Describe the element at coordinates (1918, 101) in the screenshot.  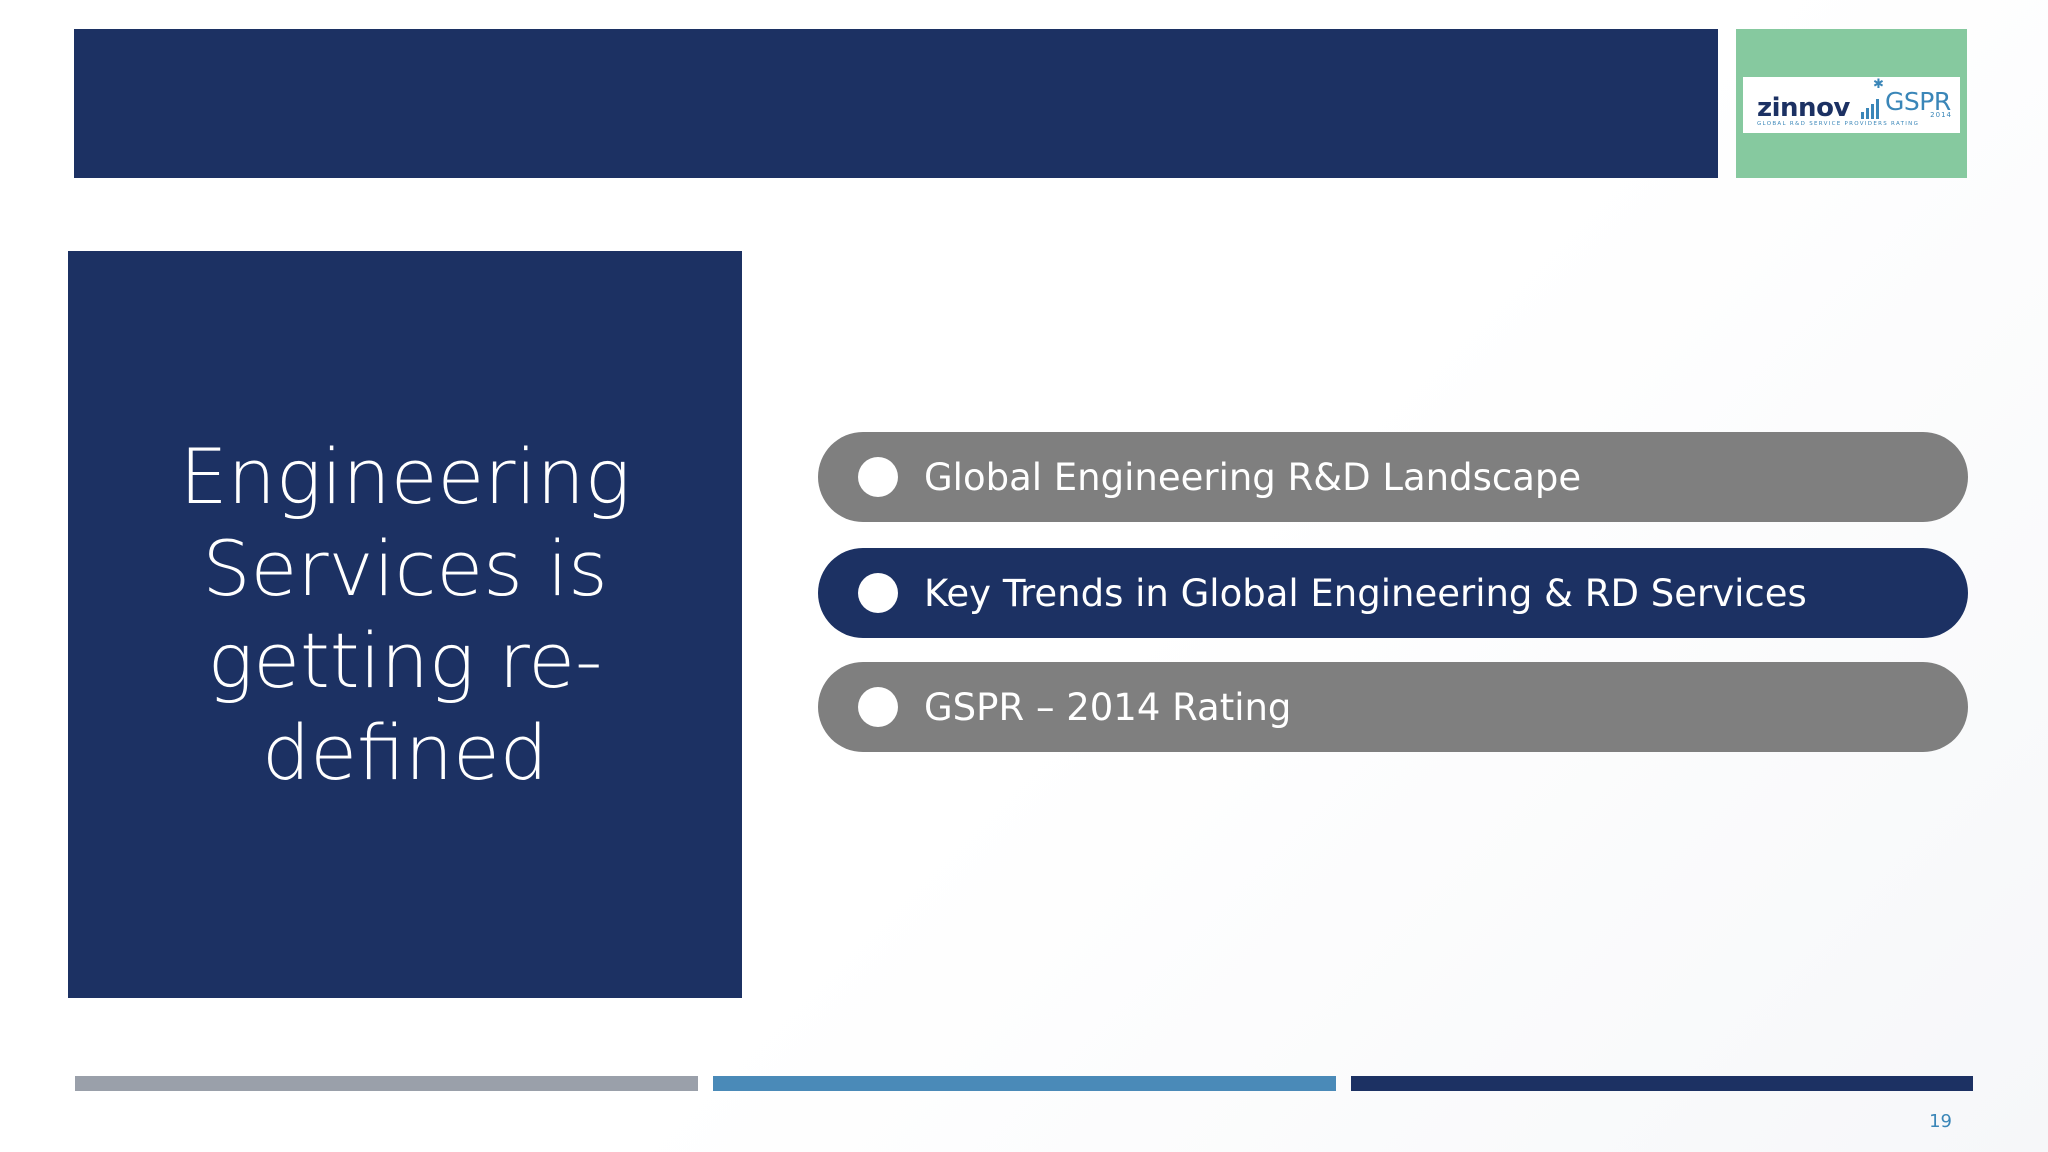
I see `logo-product: GSPR` at that location.